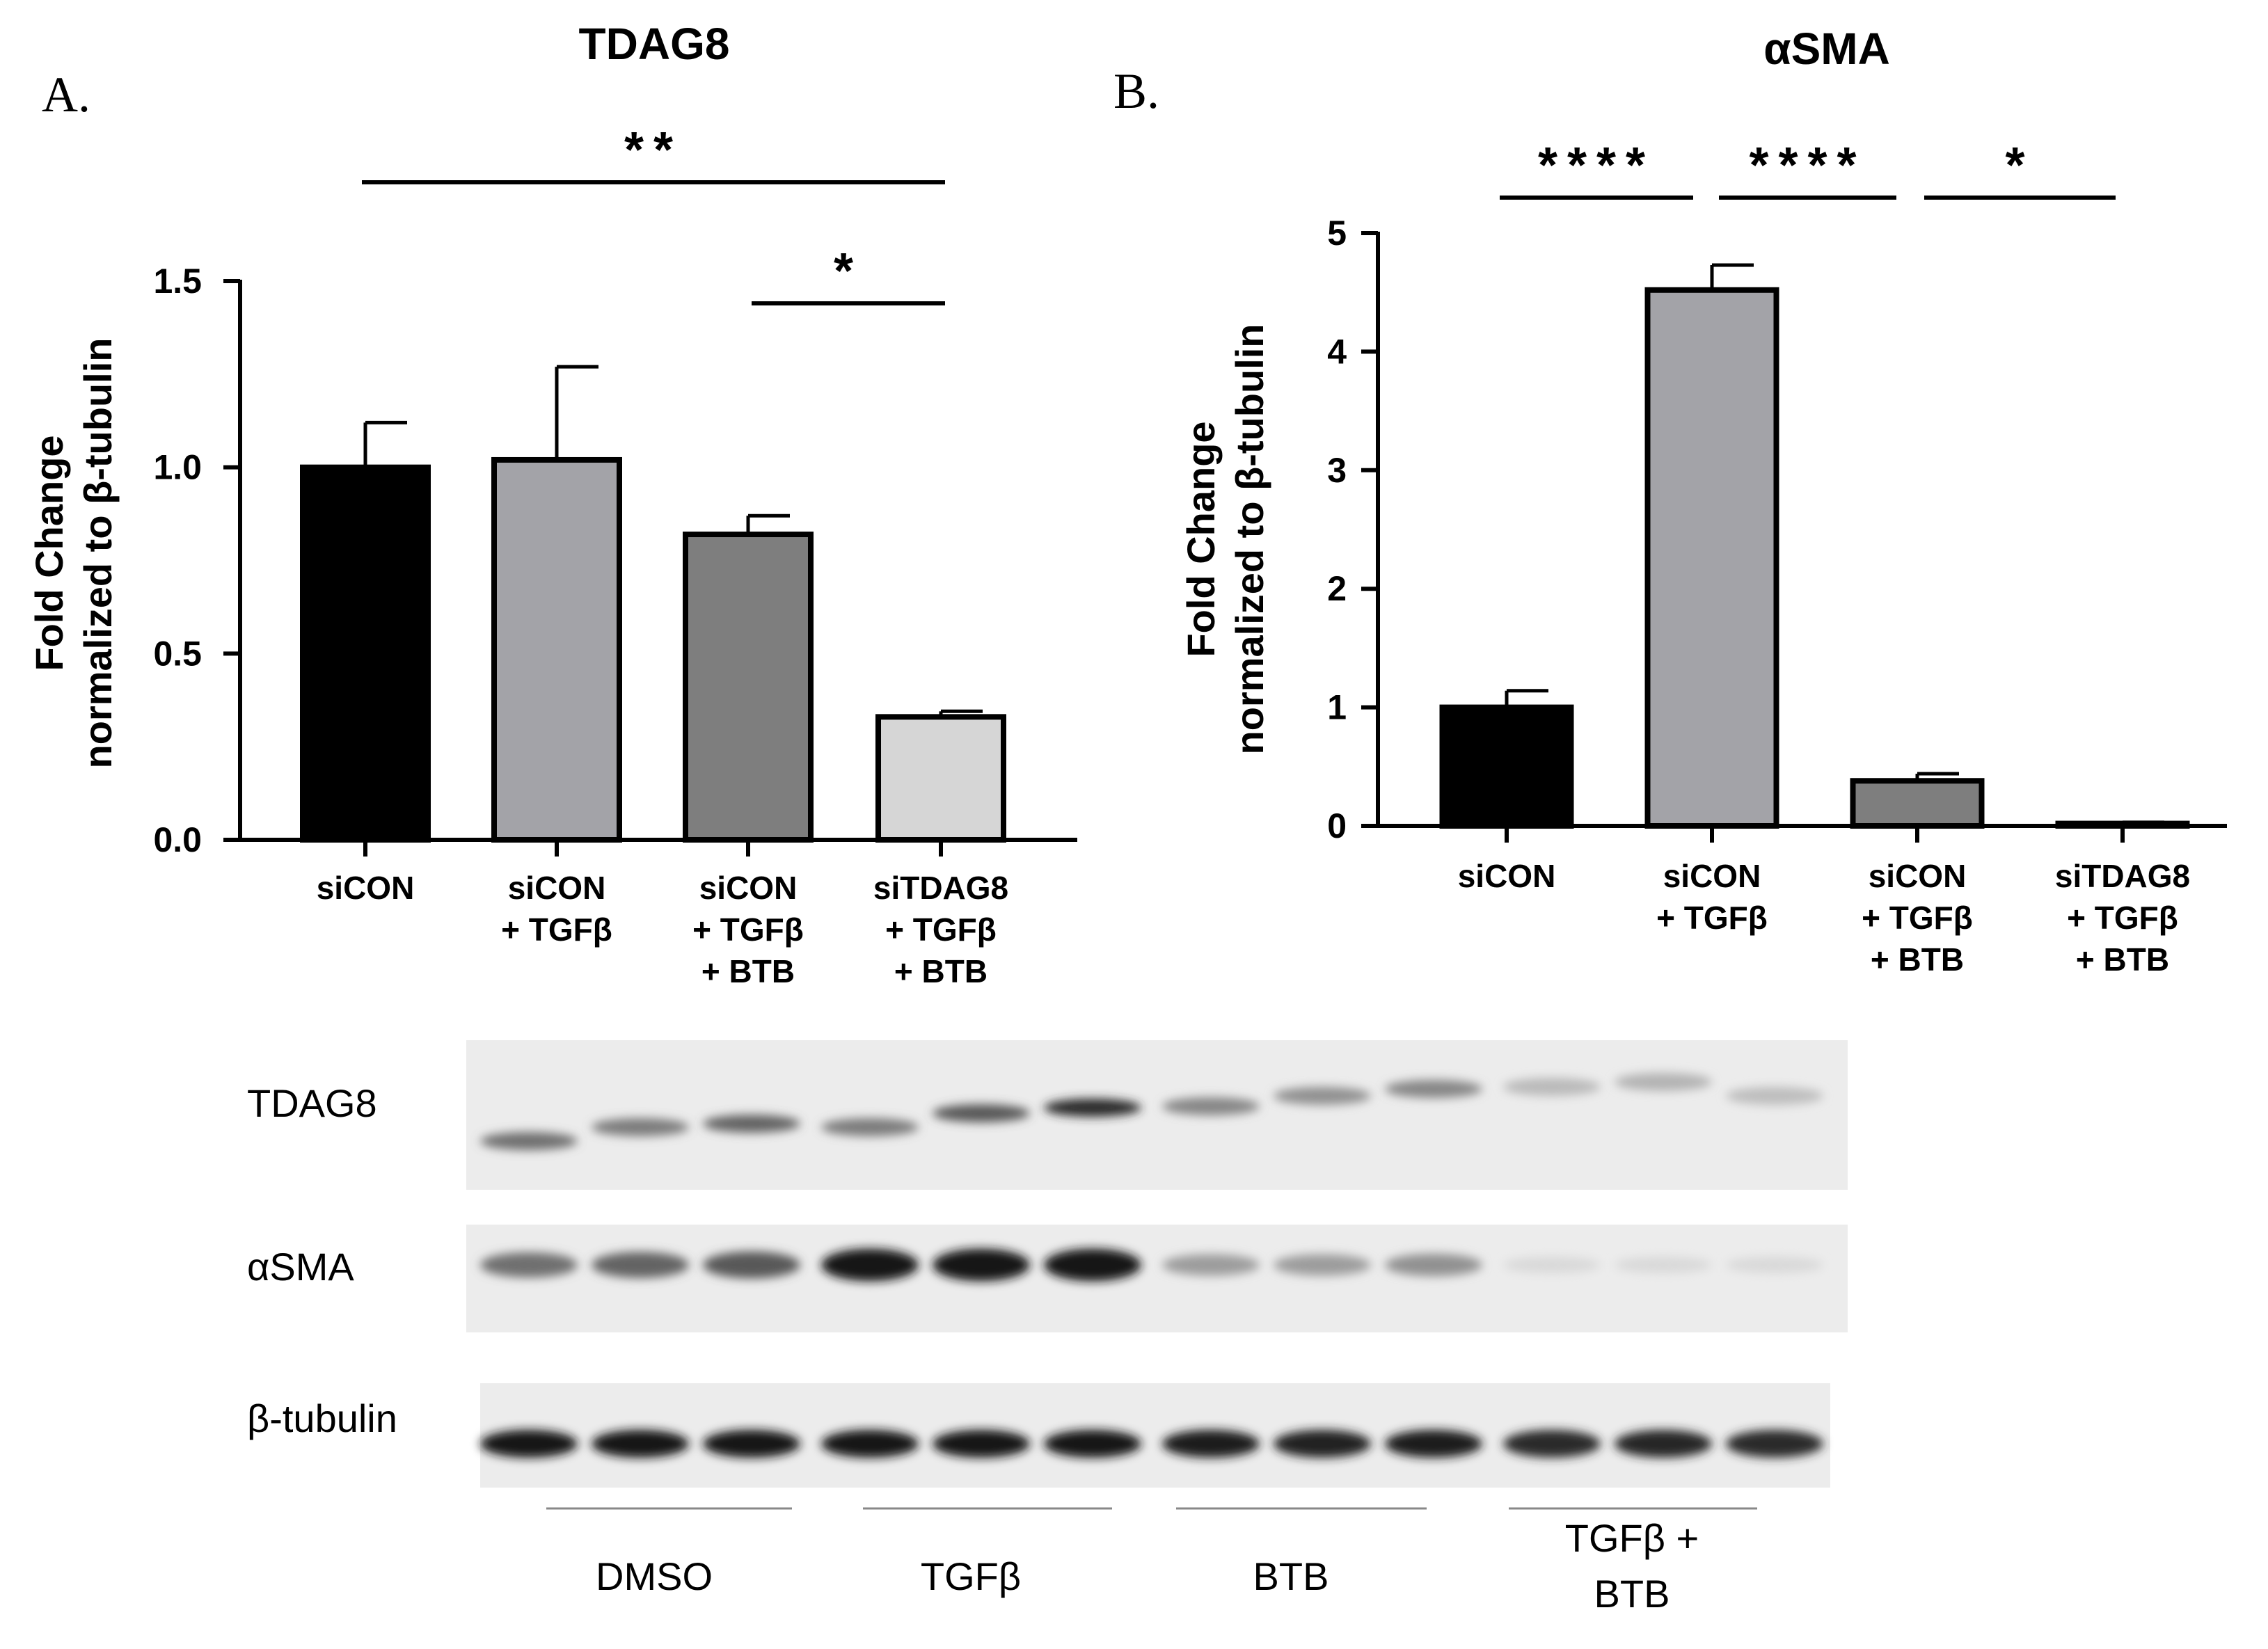 The image size is (2268, 1649). Describe the element at coordinates (1136, 91) in the screenshot. I see `panel-b-letter: B.` at that location.